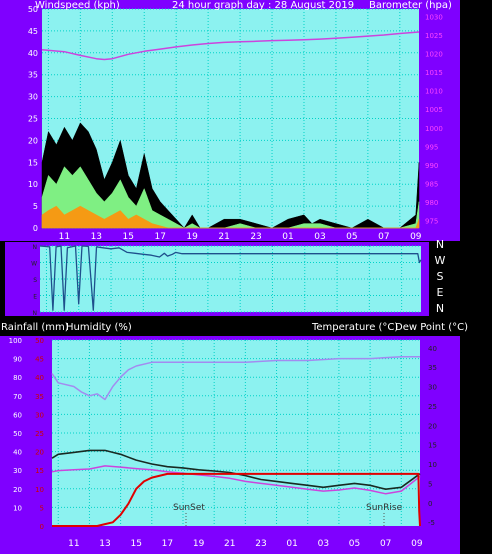 Image resolution: width=492 pixels, height=554 pixels. Describe the element at coordinates (33, 184) in the screenshot. I see `windspeed-tick-label: 10` at that location.